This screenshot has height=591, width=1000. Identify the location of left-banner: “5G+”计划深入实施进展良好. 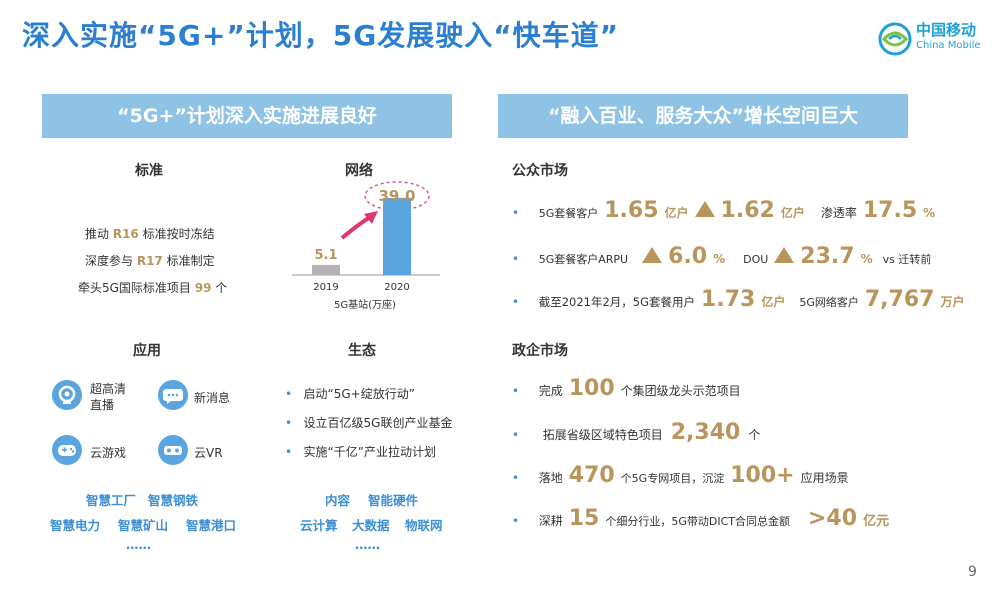
(247, 116).